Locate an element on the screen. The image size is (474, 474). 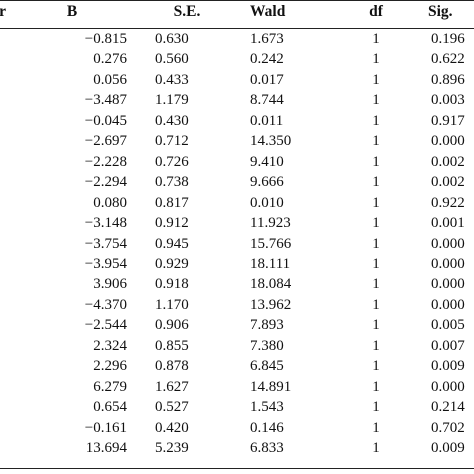
cell-sig: 0.917 is located at coordinates (448, 120).